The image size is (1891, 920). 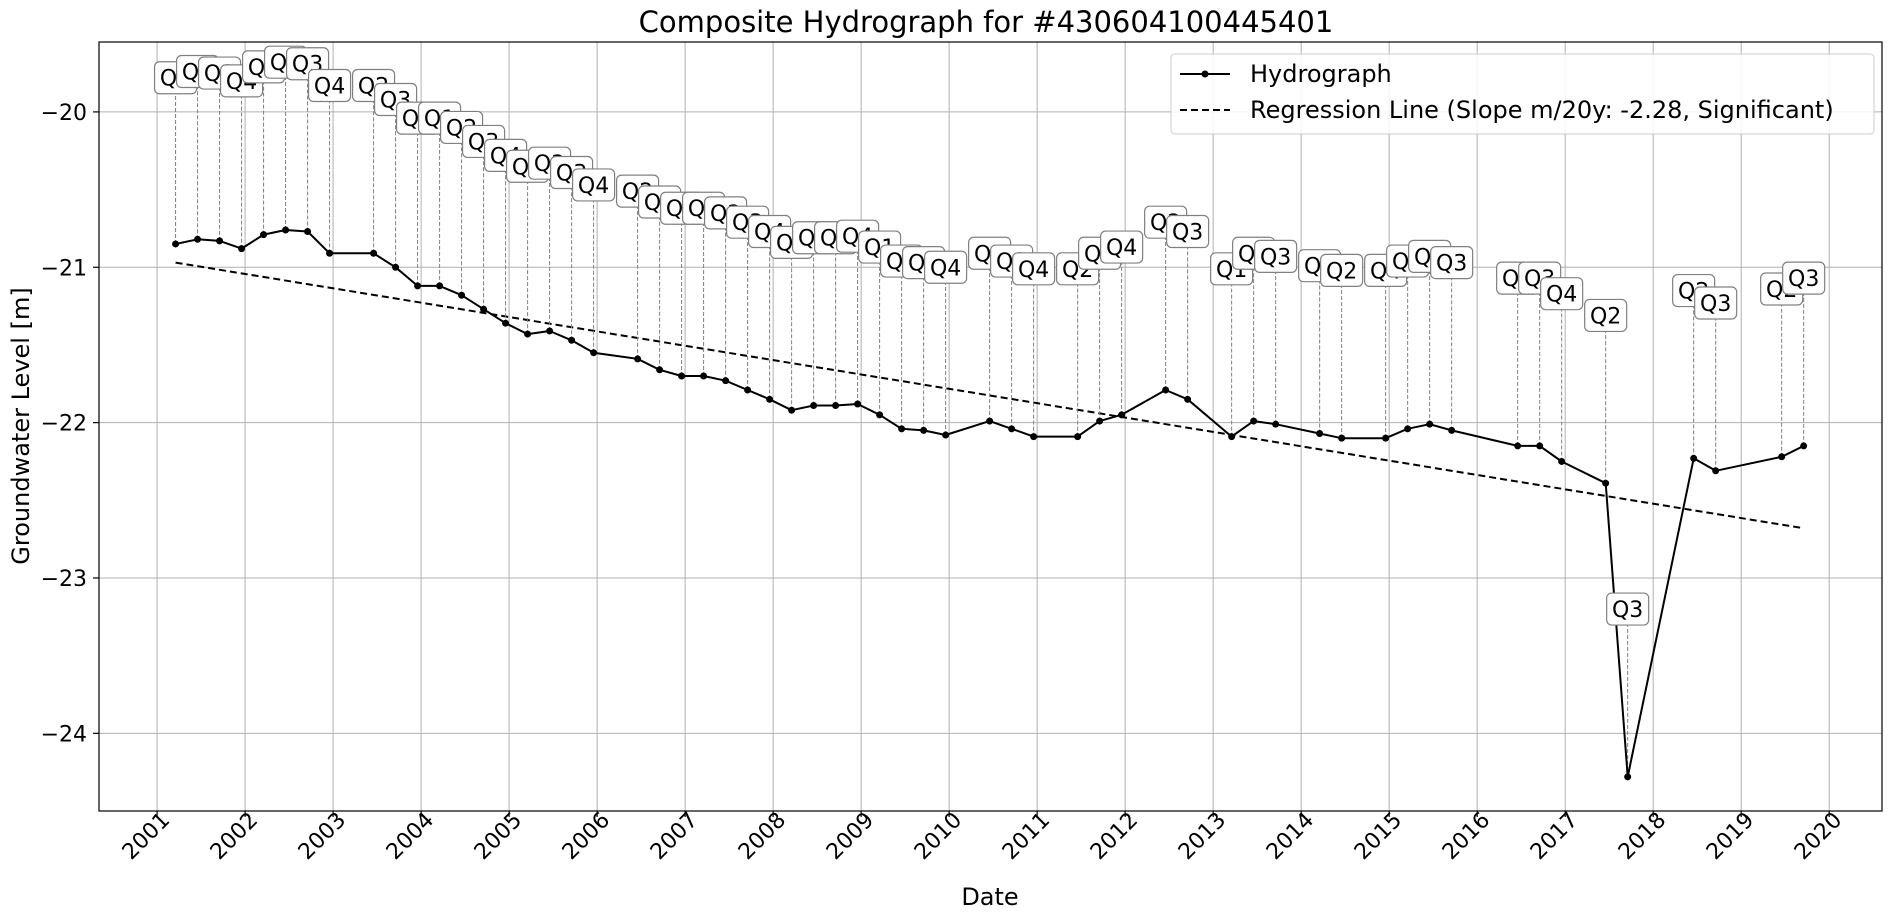 I want to click on y-tick-label: −22, so click(x=64, y=424).